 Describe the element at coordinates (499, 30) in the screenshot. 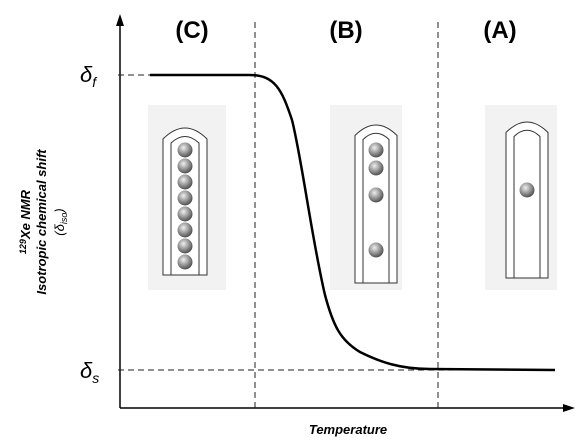

I see `region-label: (A)` at that location.